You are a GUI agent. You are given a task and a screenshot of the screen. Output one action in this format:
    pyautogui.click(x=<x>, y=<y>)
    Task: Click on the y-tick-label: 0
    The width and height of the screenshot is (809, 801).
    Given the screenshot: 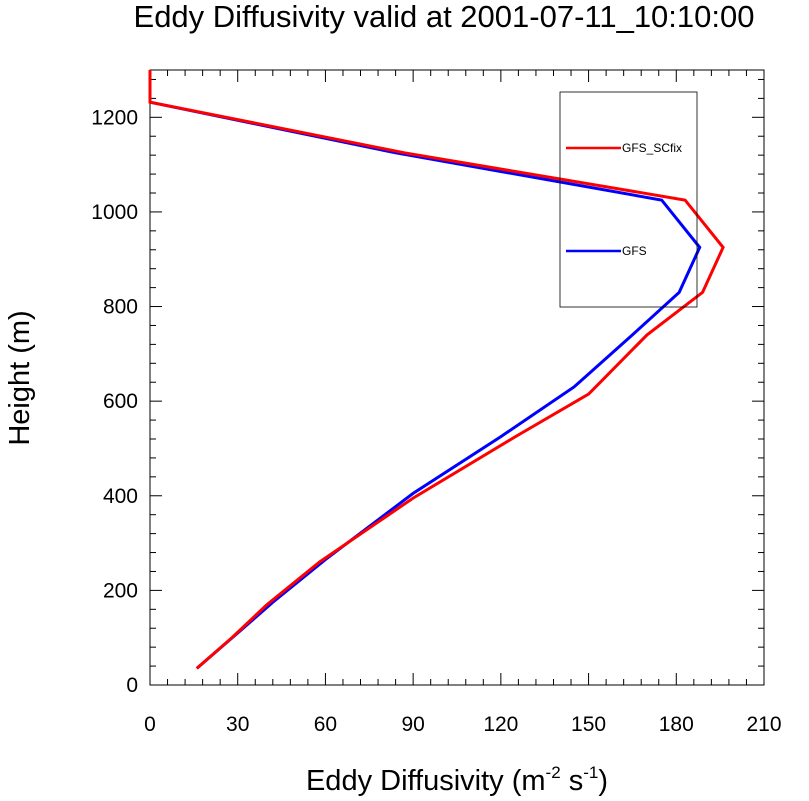 What is the action you would take?
    pyautogui.click(x=132, y=685)
    